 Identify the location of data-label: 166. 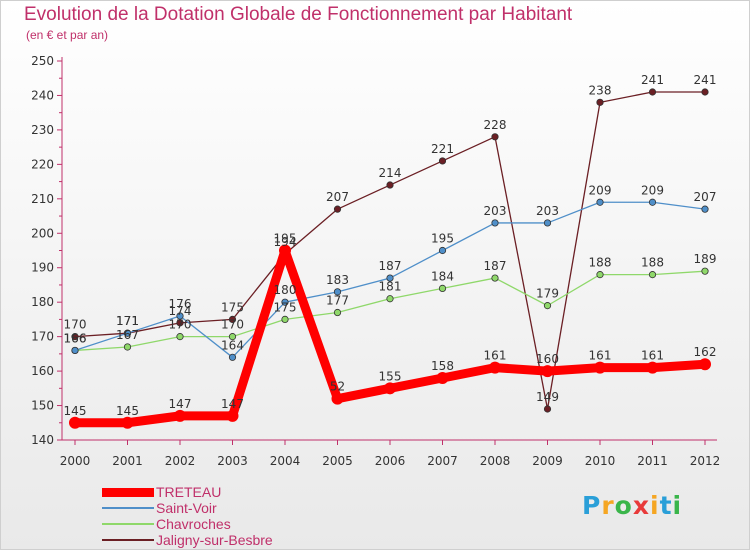
(75, 338).